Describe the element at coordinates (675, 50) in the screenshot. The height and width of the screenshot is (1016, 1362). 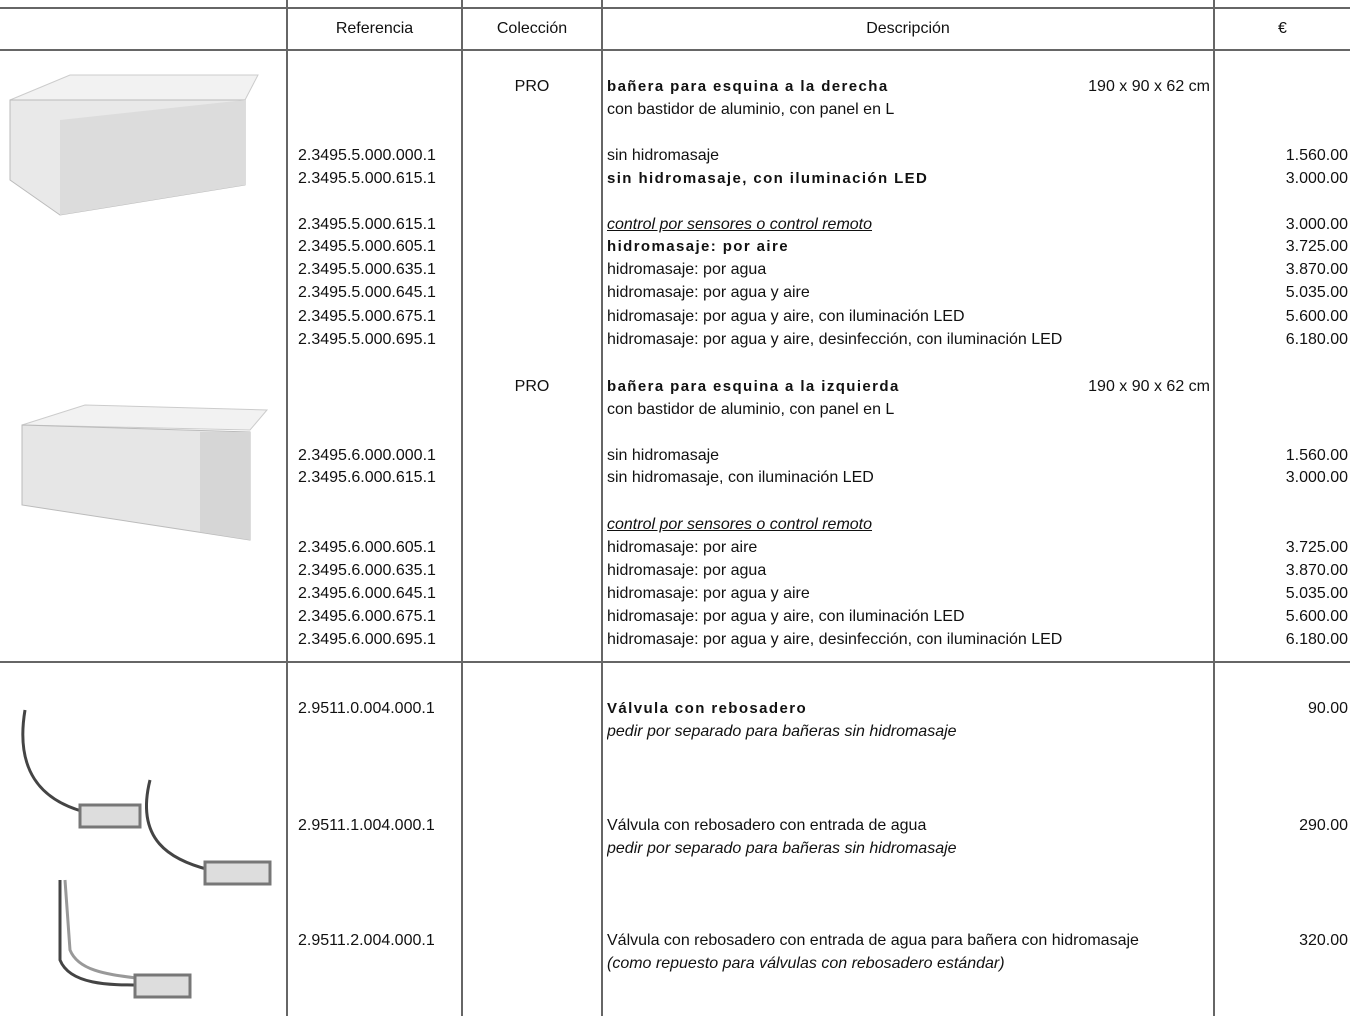
I see `header-rule` at that location.